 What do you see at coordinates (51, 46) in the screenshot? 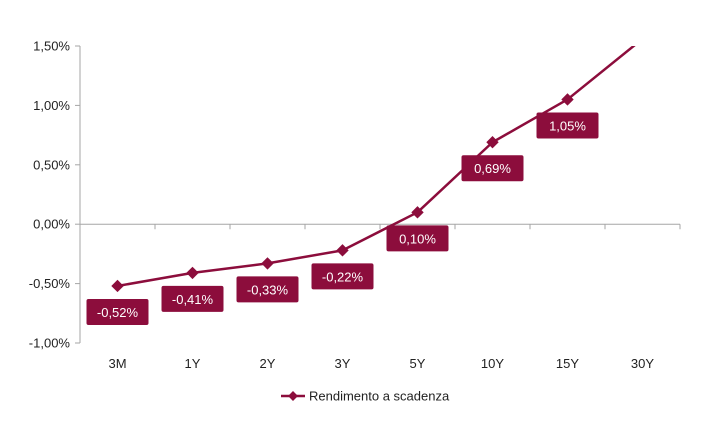
I see `y-tick-label: 1,50%` at bounding box center [51, 46].